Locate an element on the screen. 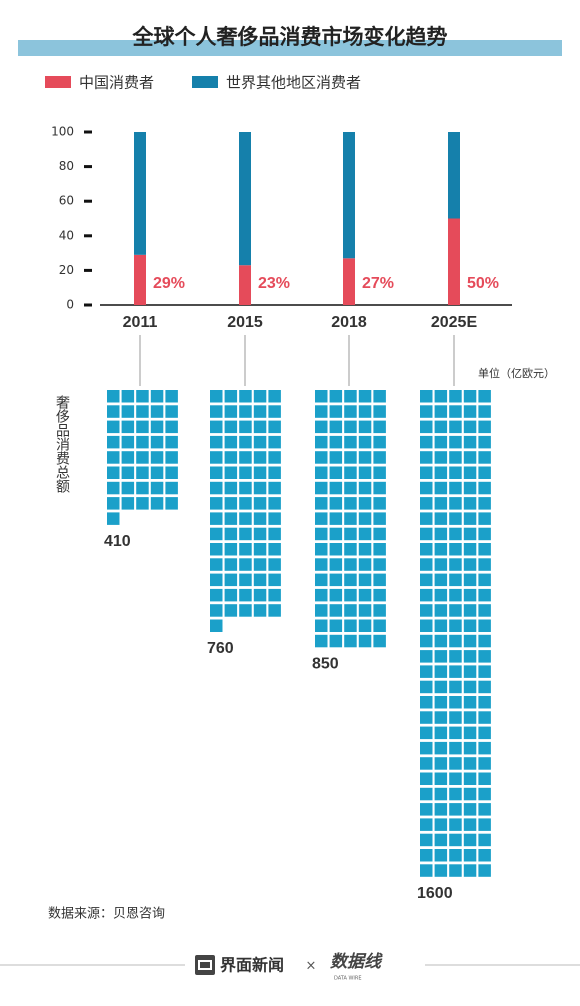 This screenshot has height=1006, width=580. x-tick-label: 2018 is located at coordinates (349, 322).